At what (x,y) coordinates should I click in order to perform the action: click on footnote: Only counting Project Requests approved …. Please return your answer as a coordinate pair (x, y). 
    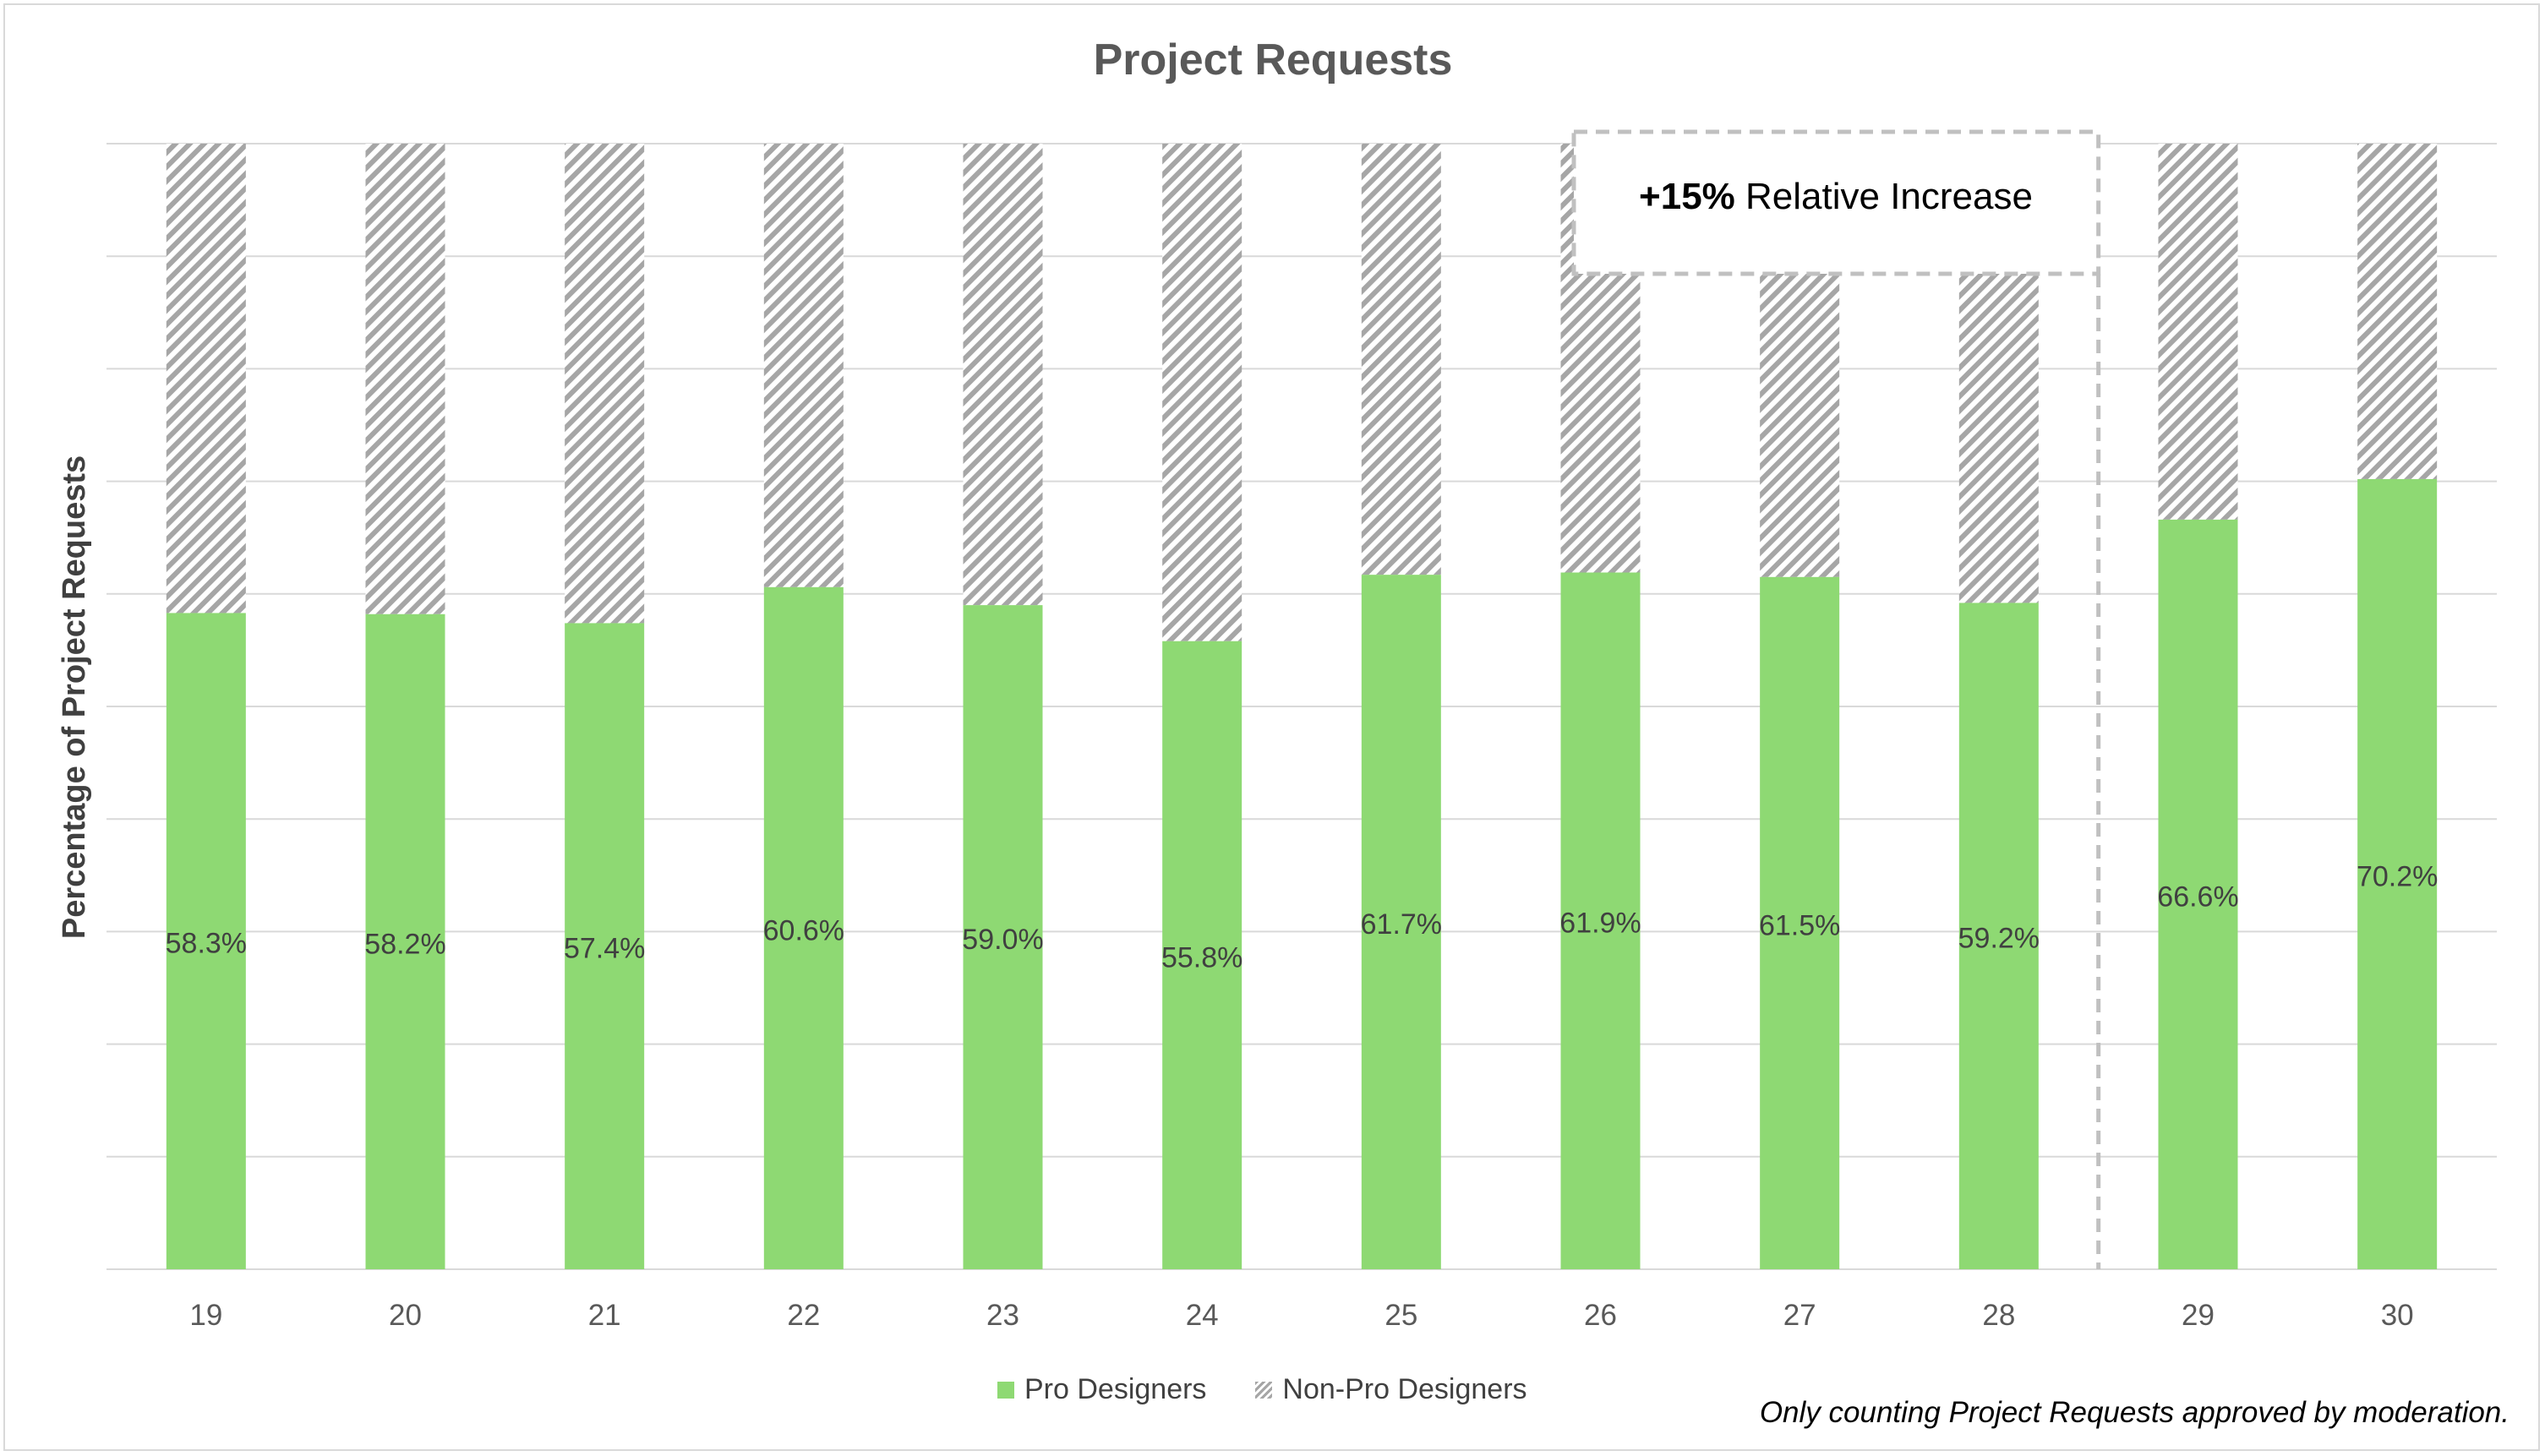
    Looking at the image, I should click on (2134, 1413).